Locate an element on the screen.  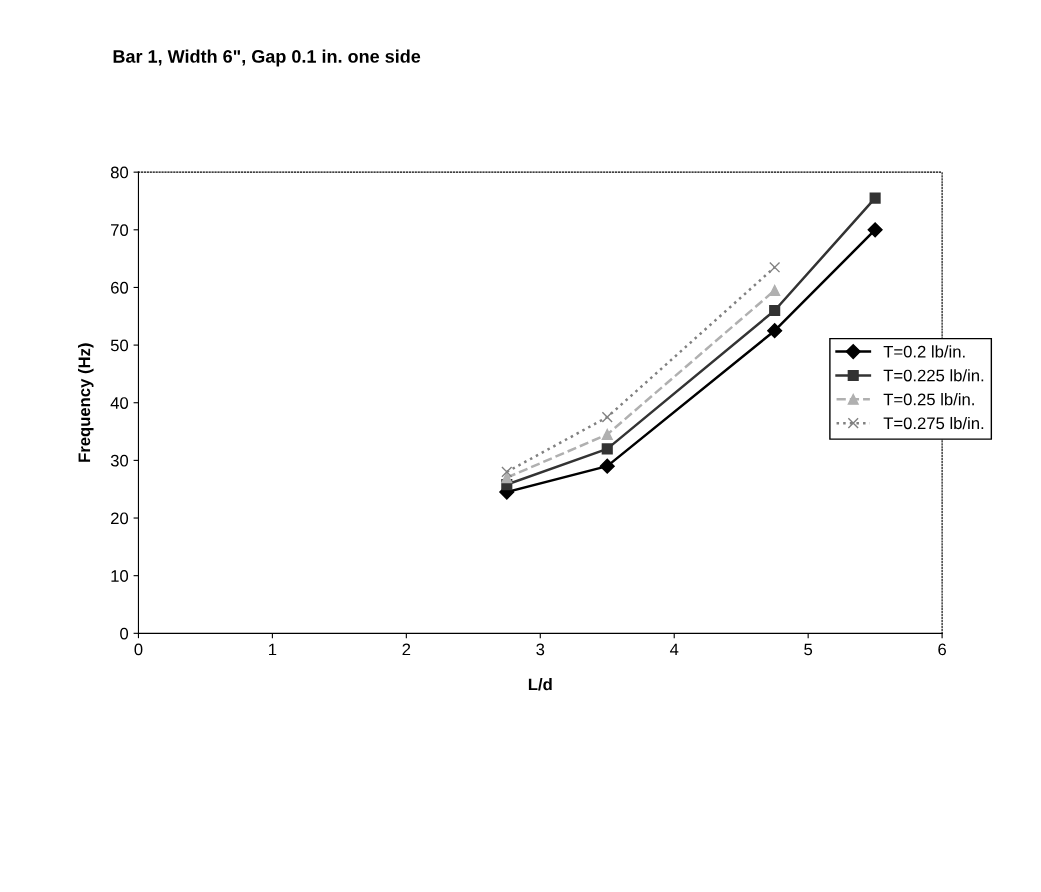
y-tick-label: 10 is located at coordinates (120, 576).